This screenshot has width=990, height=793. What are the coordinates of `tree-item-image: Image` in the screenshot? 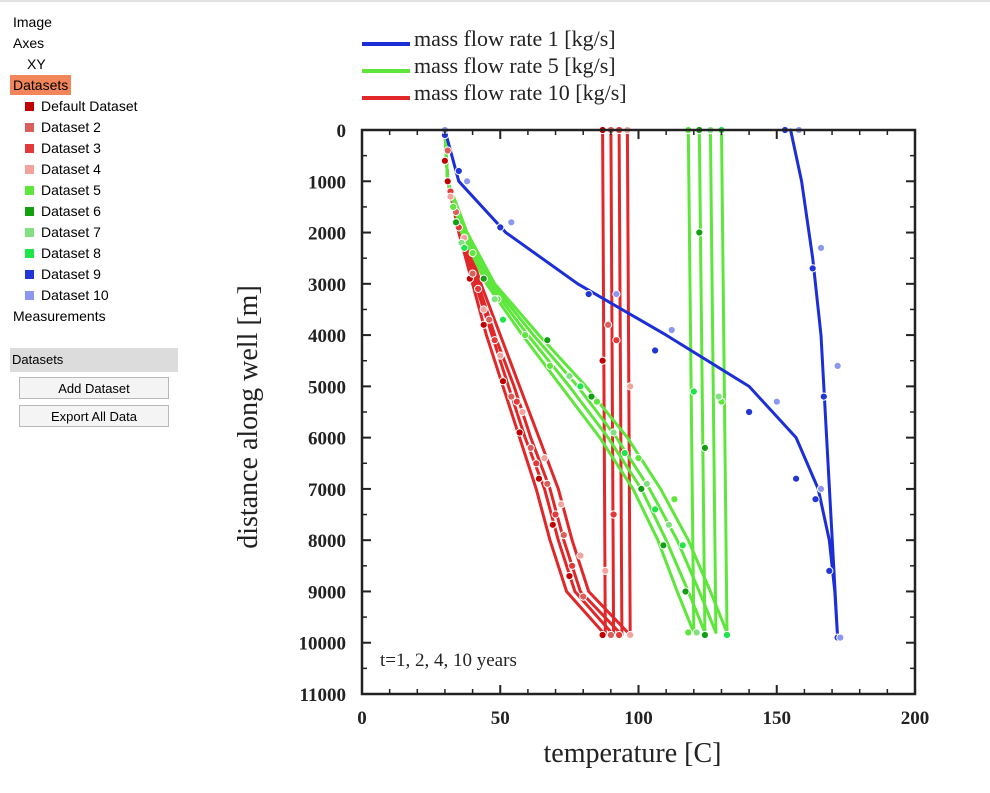 It's located at (32, 22).